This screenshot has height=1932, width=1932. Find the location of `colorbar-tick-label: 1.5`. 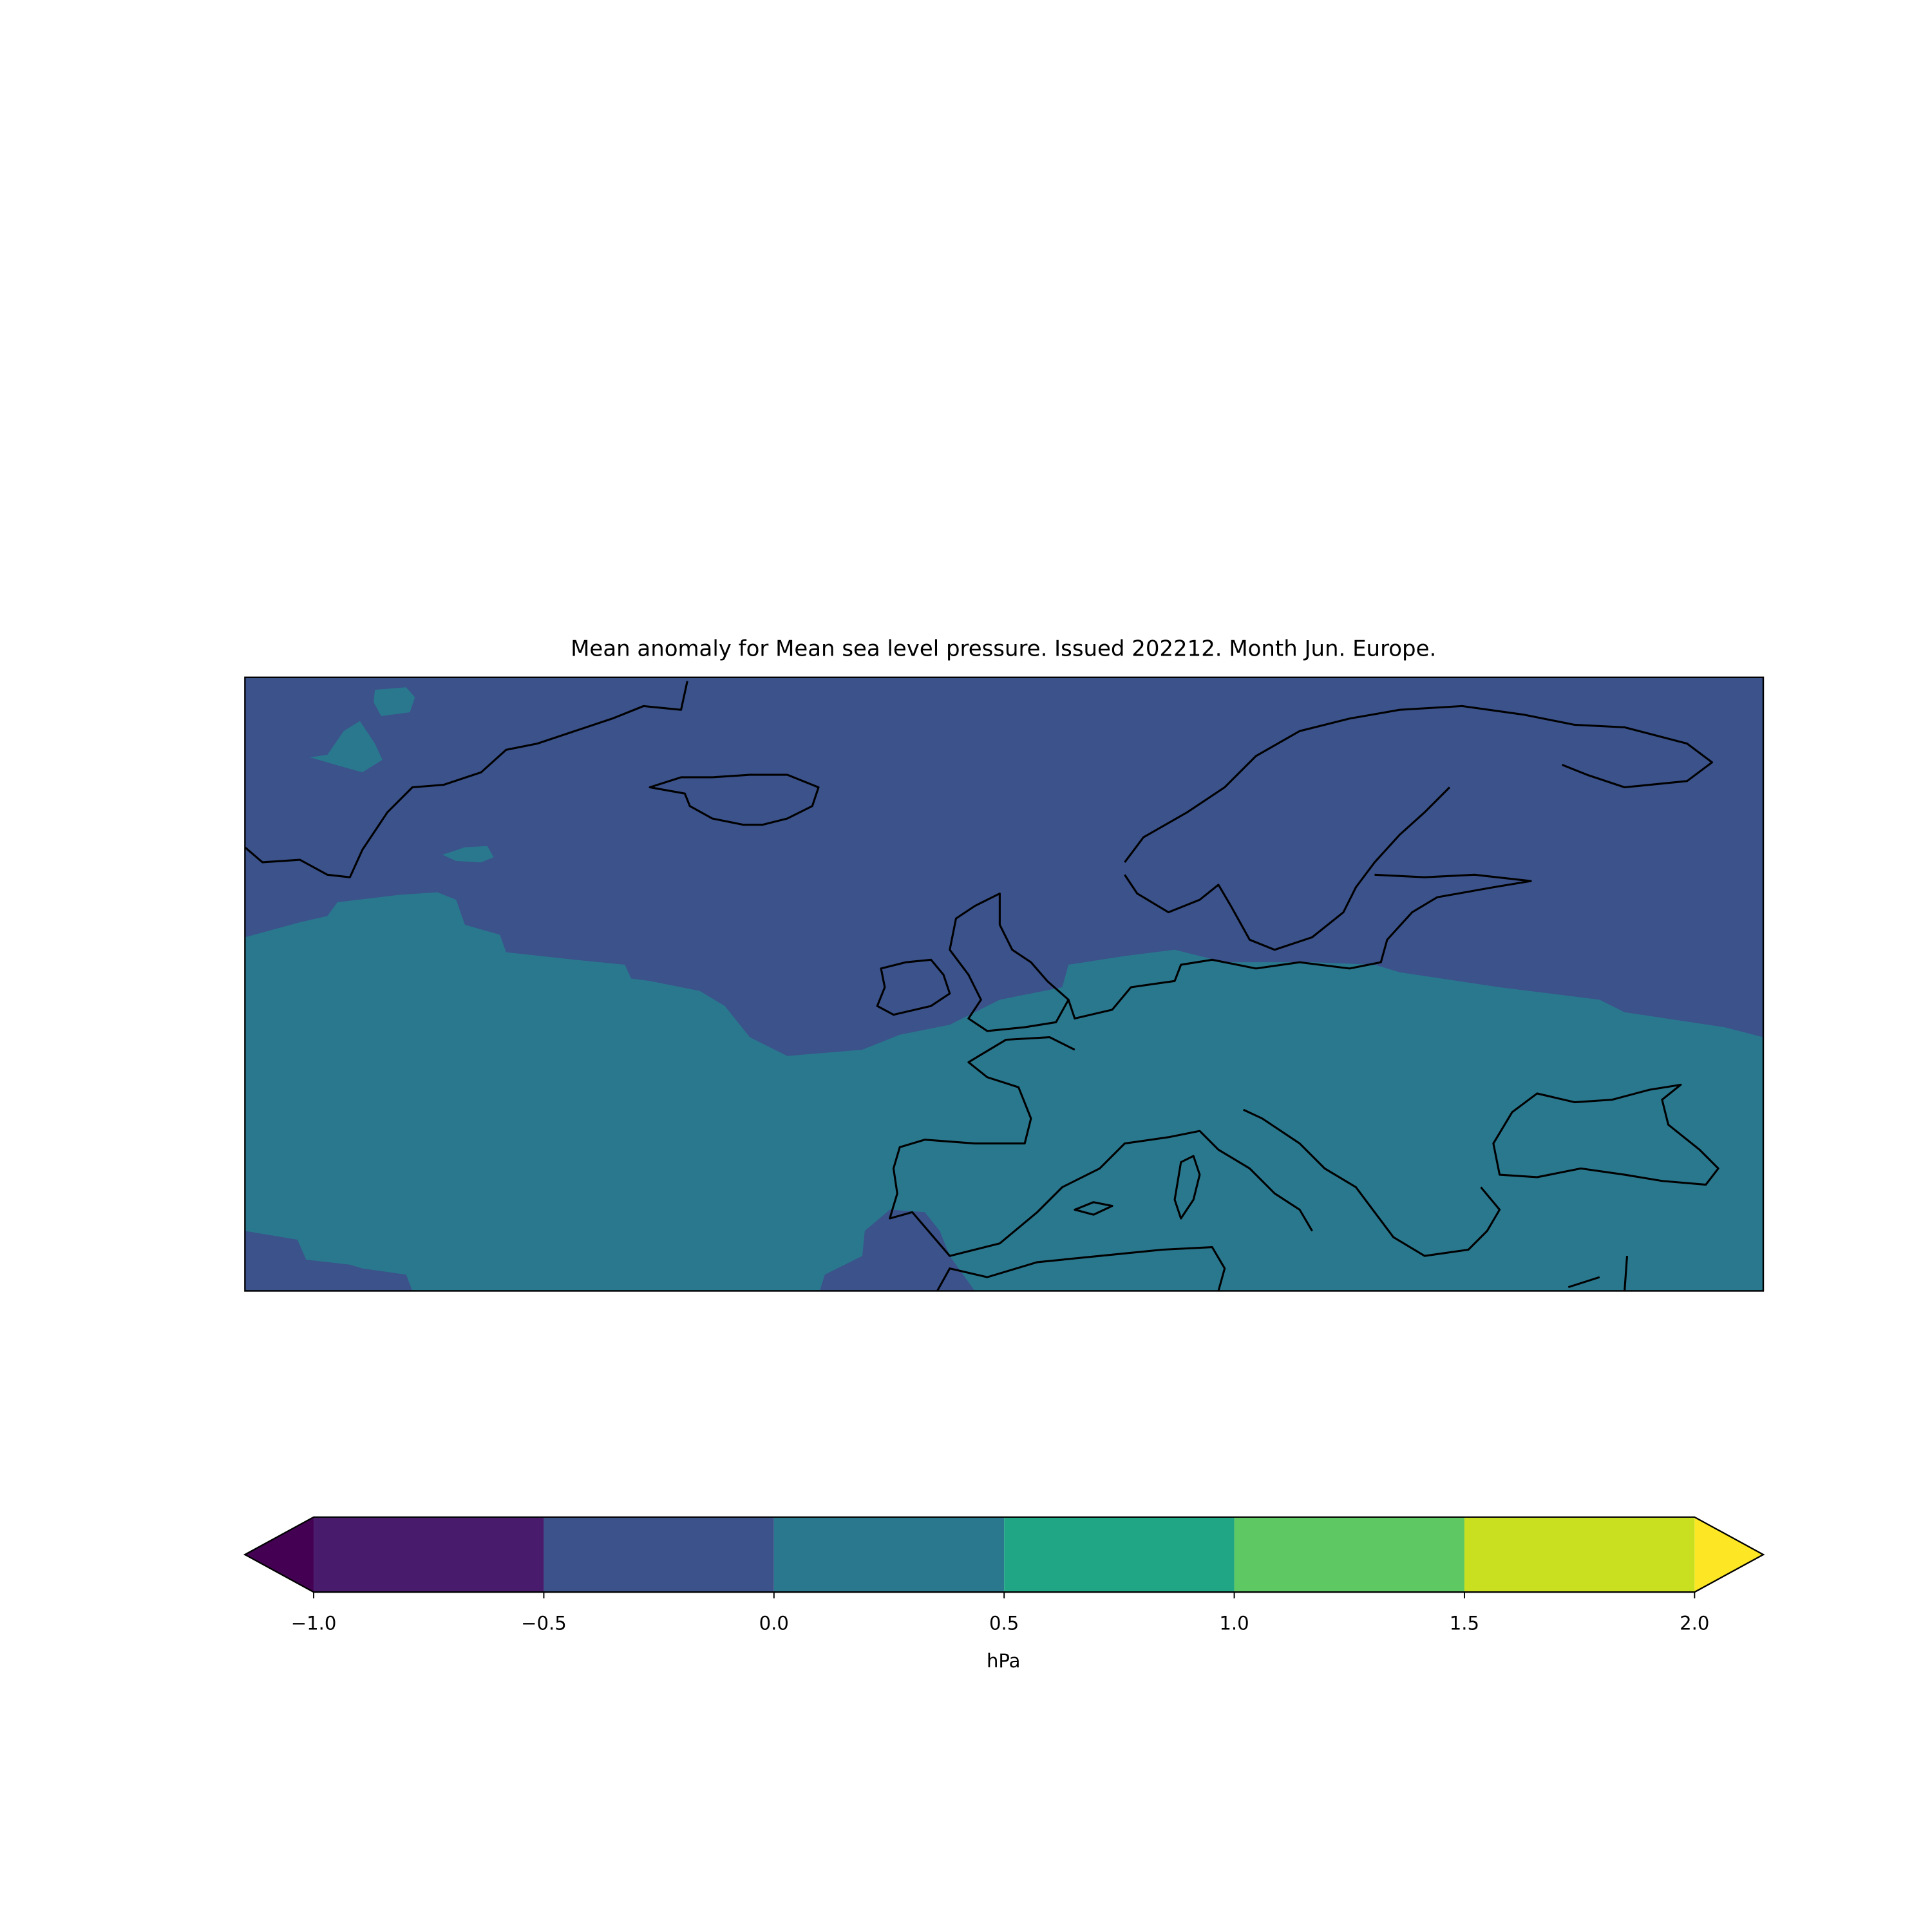

colorbar-tick-label: 1.5 is located at coordinates (1465, 1624).